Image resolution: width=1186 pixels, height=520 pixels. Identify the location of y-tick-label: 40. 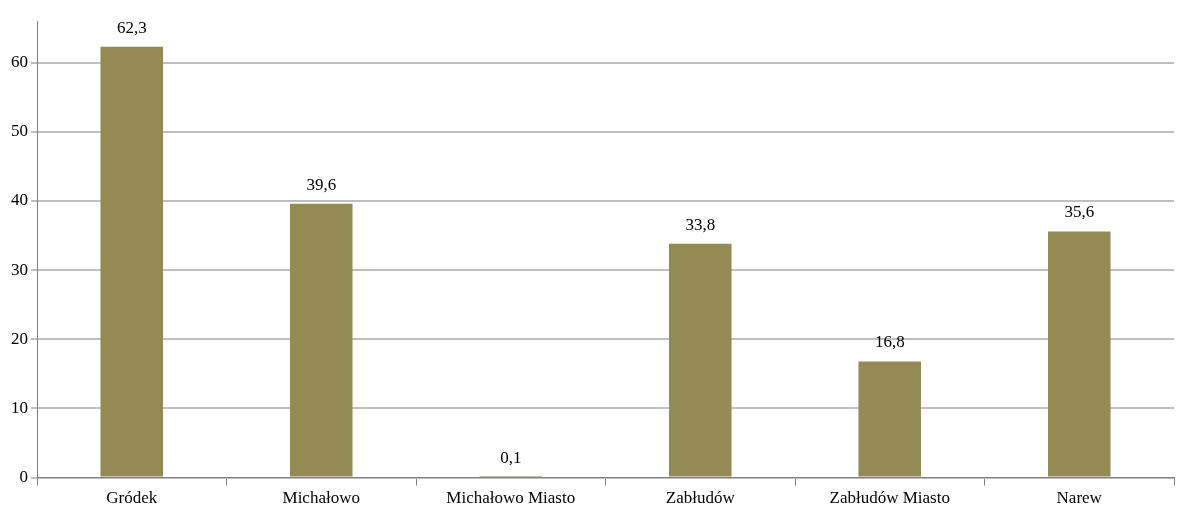
(19, 200).